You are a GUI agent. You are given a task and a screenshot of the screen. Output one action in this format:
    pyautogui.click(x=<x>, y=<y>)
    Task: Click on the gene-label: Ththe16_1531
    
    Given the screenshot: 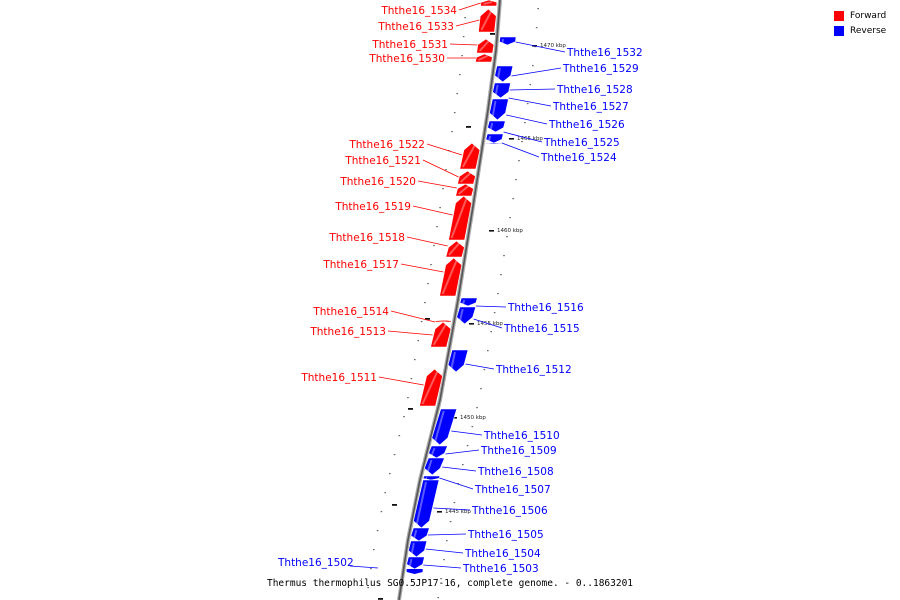 What is the action you would take?
    pyautogui.click(x=409, y=45)
    